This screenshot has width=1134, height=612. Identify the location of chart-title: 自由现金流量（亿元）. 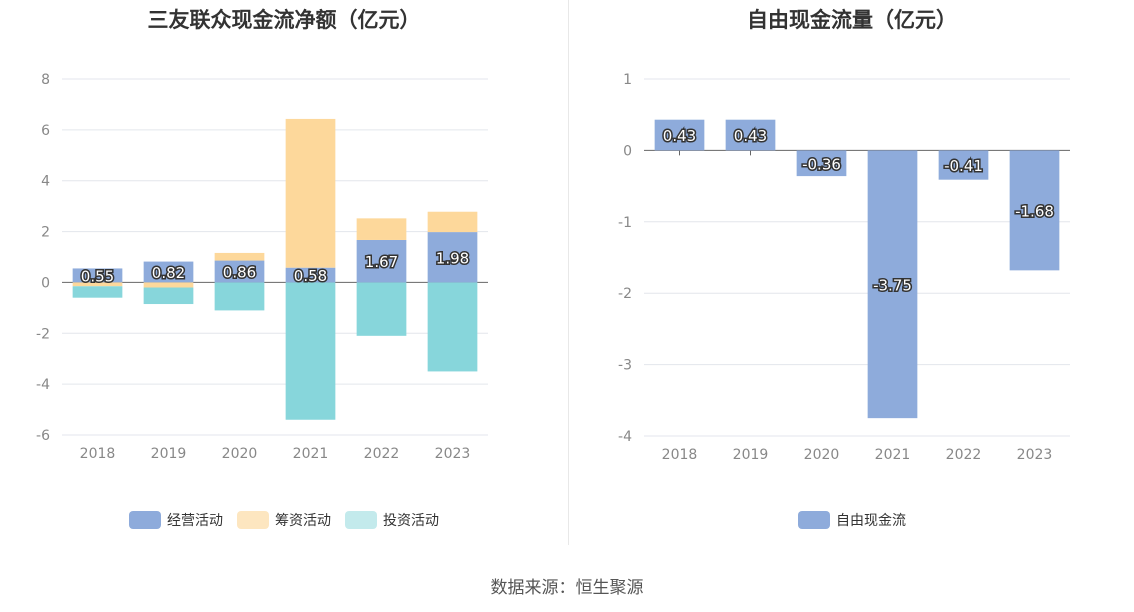
(852, 20).